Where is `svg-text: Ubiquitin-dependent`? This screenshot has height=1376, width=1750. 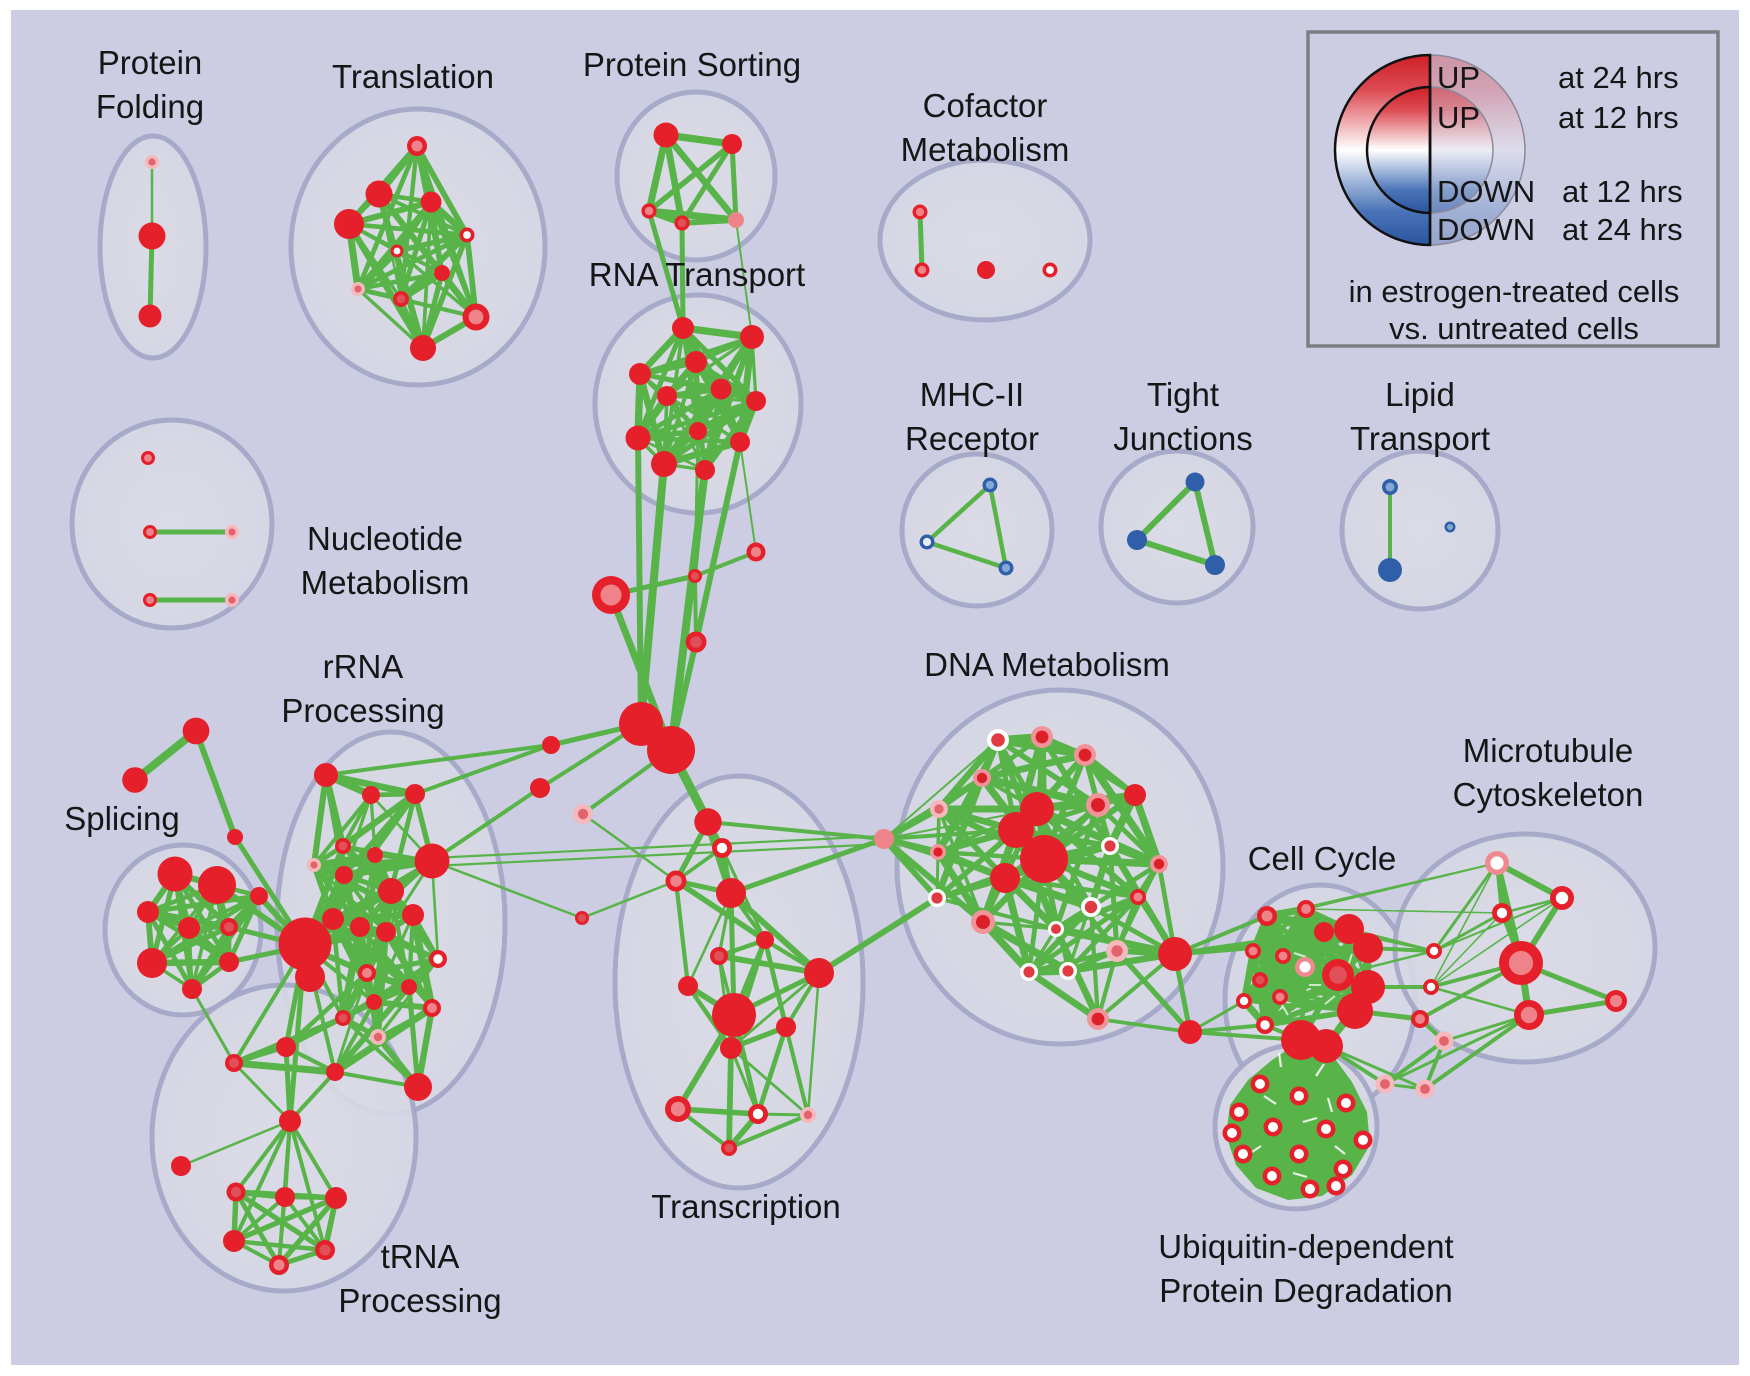 svg-text: Ubiquitin-dependent is located at coordinates (1305, 1246).